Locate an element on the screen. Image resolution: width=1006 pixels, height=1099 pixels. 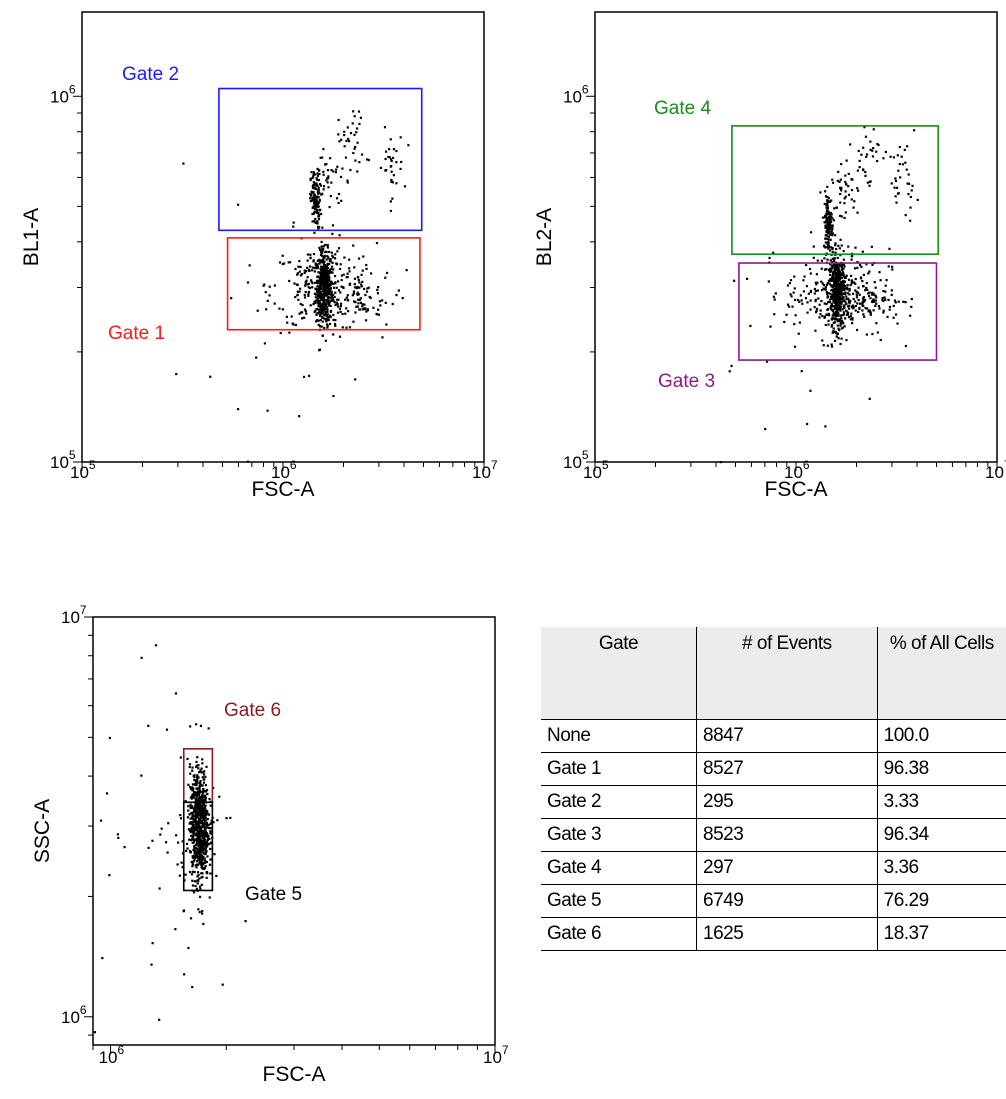
cell-events: 6749 is located at coordinates (787, 901).